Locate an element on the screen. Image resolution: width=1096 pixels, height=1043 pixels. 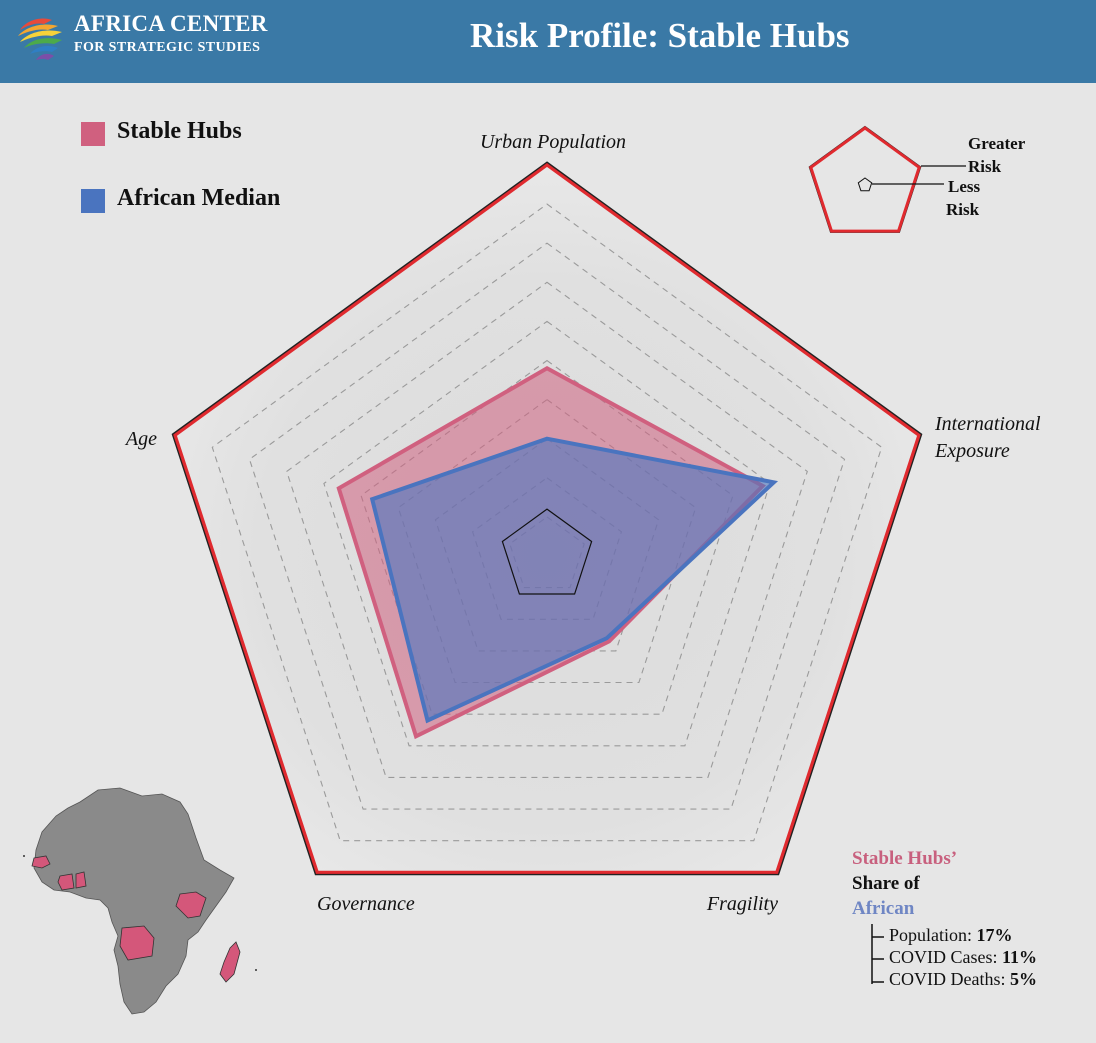
legend-swatch-stable-hubs is located at coordinates (93, 134).